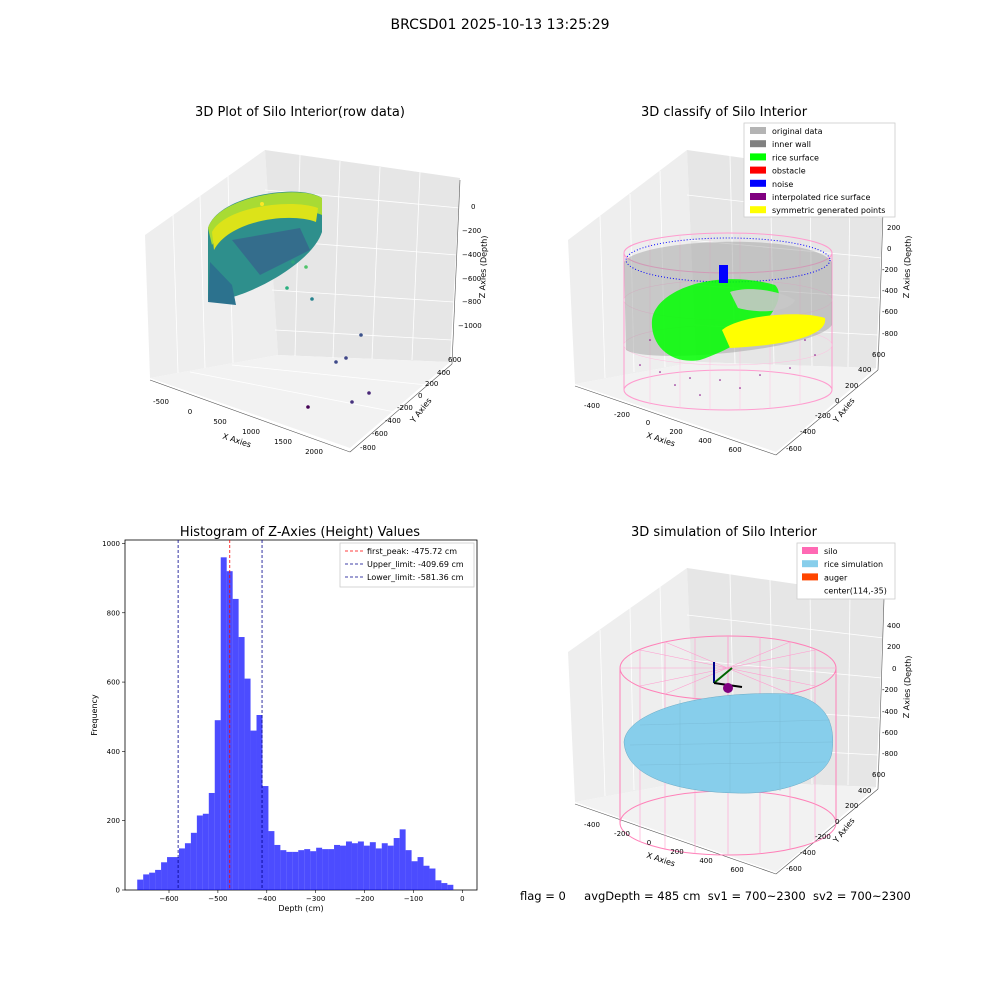 The image size is (1000, 1000). Describe the element at coordinates (663, 428) in the screenshot. I see `panel2-x-ticks: -400 -200 0 200 400 600` at that location.